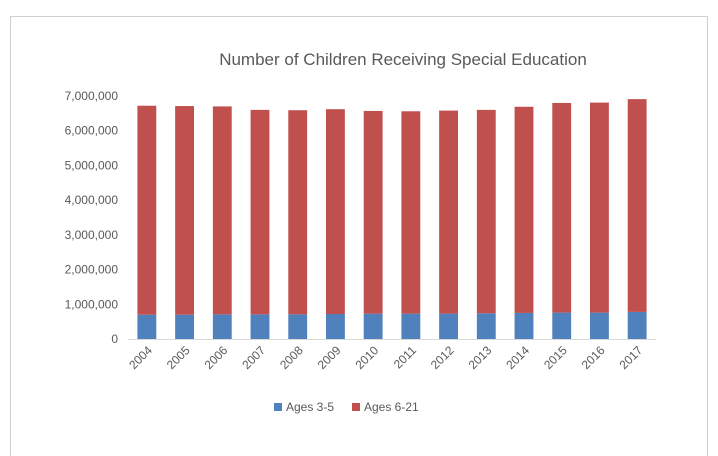  What do you see at coordinates (335, 326) in the screenshot?
I see `bar-ages-3-5-2009` at bounding box center [335, 326].